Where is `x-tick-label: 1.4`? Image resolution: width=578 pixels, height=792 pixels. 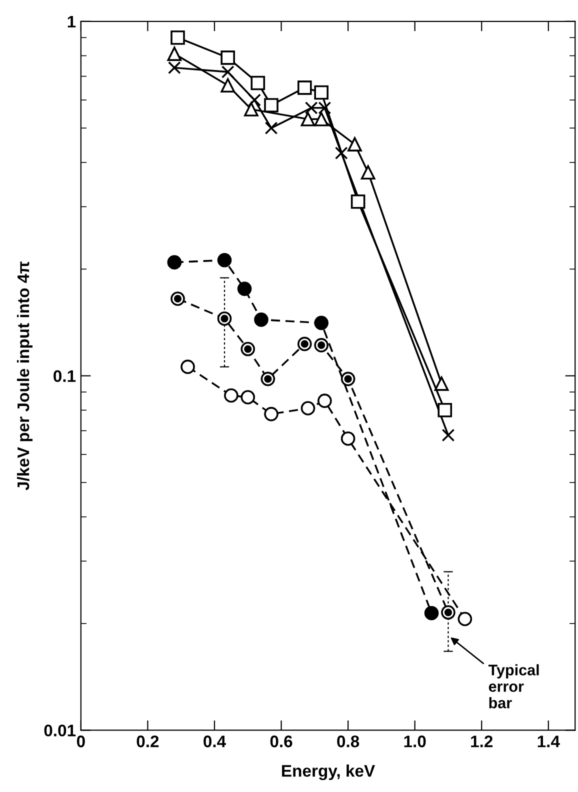
x-tick-label: 1.4 is located at coordinates (549, 742).